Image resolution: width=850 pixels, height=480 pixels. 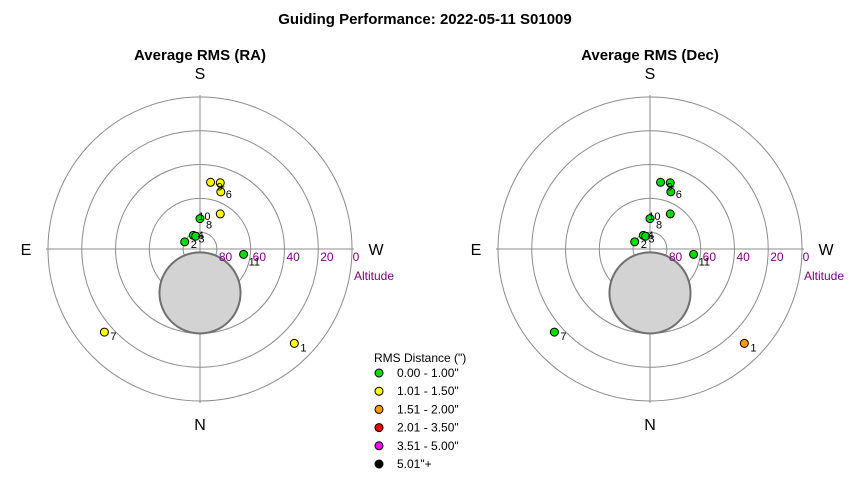 What do you see at coordinates (744, 343) in the screenshot?
I see `data-point-1-dec` at bounding box center [744, 343].